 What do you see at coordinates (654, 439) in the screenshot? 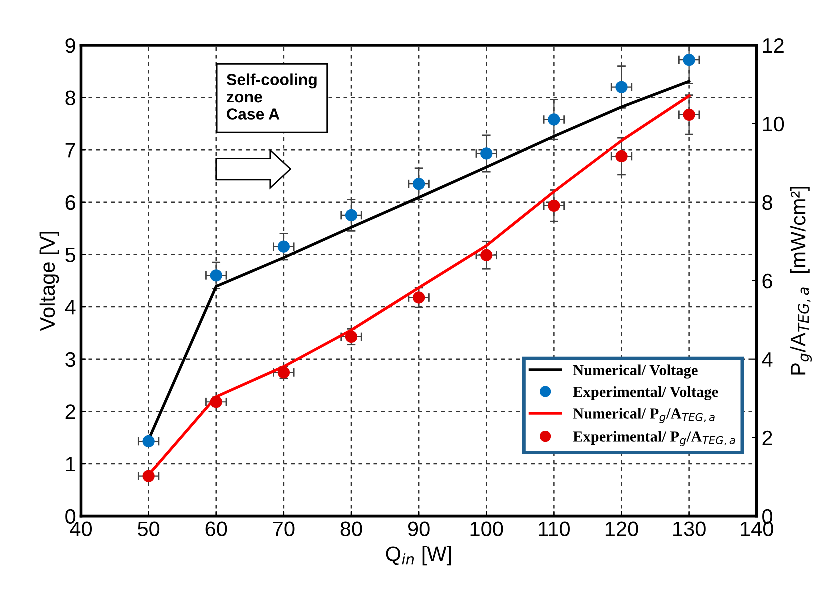
I see `legend-label: Experimental/ P$_{g}$/A$_{TEG,a}$` at bounding box center [654, 439].